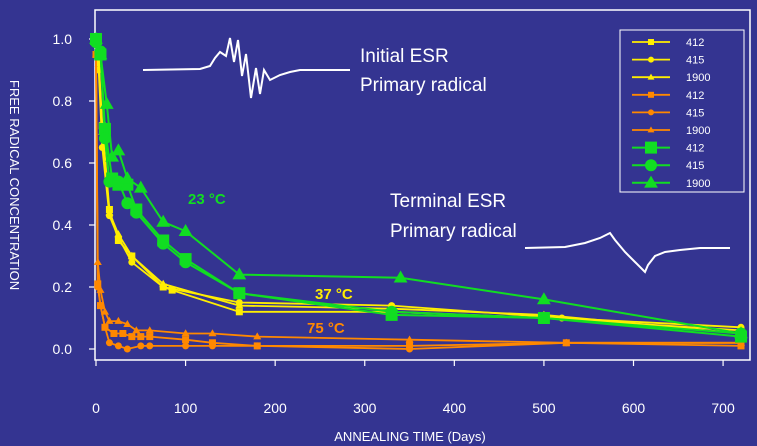 The width and height of the screenshot is (757, 446). Describe the element at coordinates (695, 149) in the screenshot. I see `legend-label-6: 412` at that location.